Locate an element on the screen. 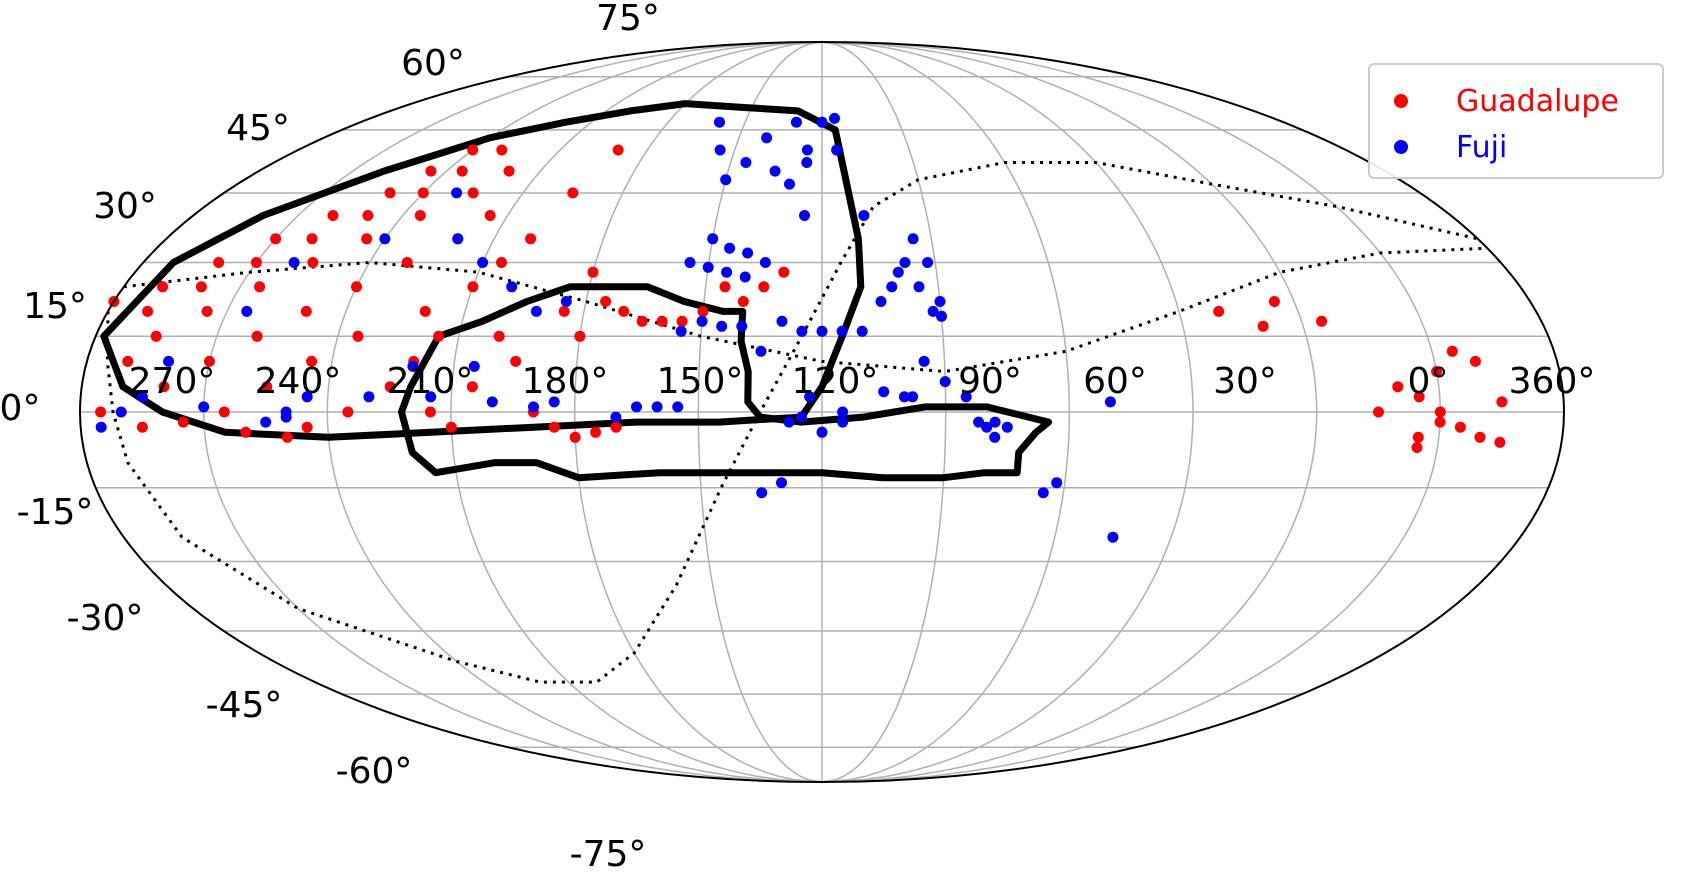 Image resolution: width=1701 pixels, height=890 pixels. ra-tick-label: 360° is located at coordinates (1552, 381).